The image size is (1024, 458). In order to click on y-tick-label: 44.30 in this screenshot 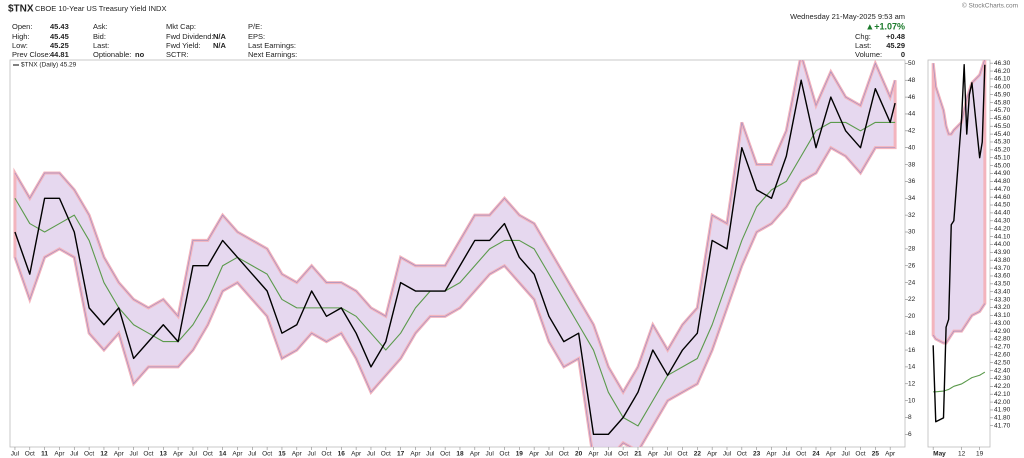, I will do `click(1002, 221)`.